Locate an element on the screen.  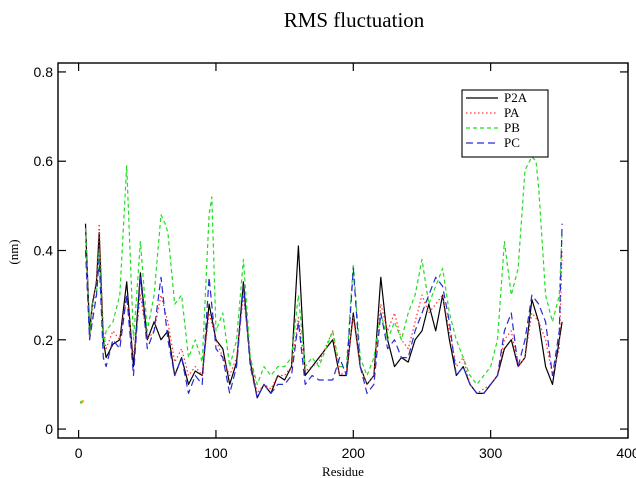
y-axis-label: (nm) is located at coordinates (13, 251).